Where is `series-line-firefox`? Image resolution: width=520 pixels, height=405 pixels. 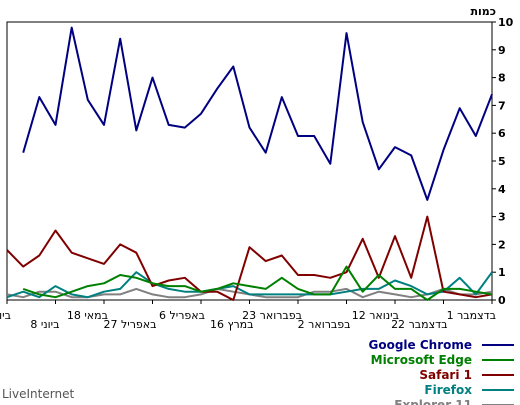
series-line-firefox is located at coordinates (249, 285).